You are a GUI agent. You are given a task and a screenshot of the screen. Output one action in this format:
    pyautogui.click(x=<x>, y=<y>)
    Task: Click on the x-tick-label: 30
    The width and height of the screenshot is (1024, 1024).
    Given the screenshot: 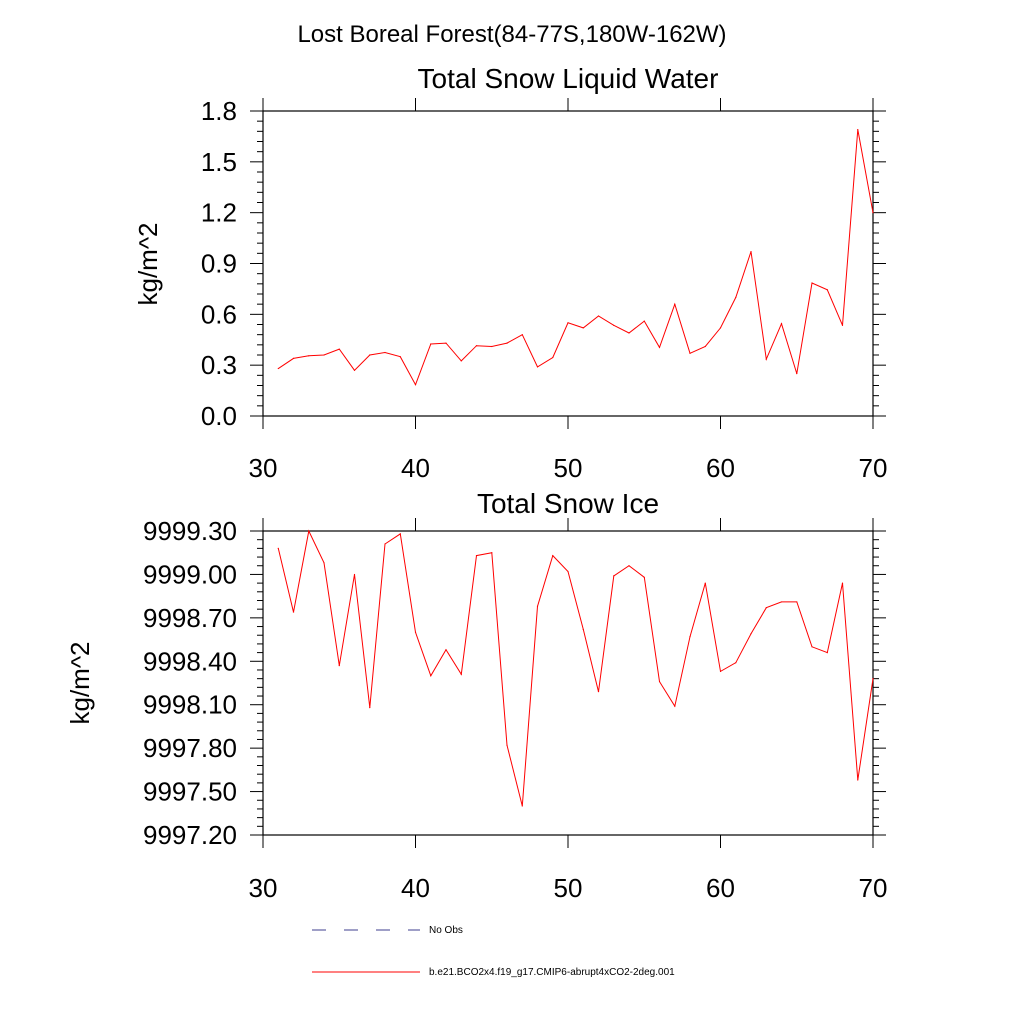 What is the action you would take?
    pyautogui.click(x=263, y=468)
    